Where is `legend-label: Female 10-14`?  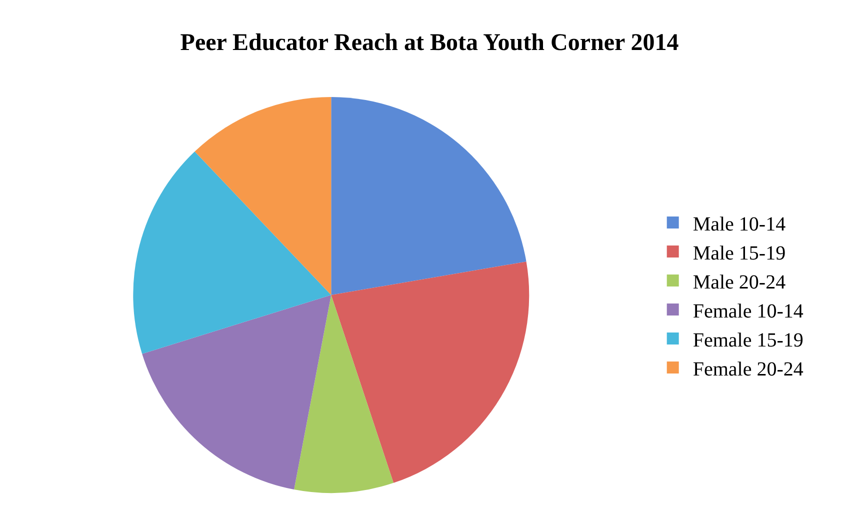
legend-label: Female 10-14 is located at coordinates (748, 311).